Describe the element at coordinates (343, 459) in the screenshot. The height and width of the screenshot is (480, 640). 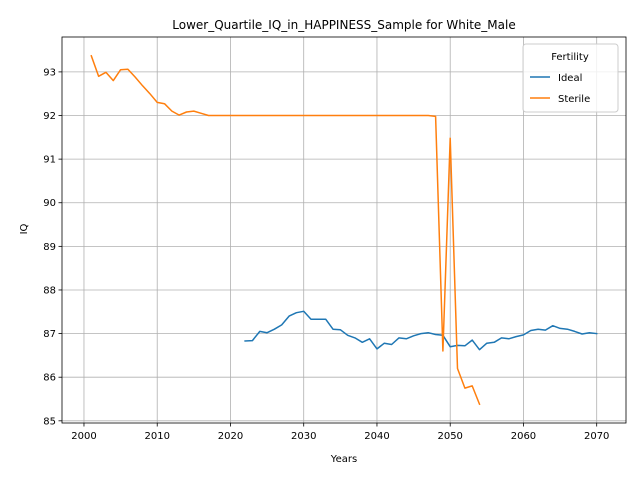
I see `x-axis-label: Years` at that location.